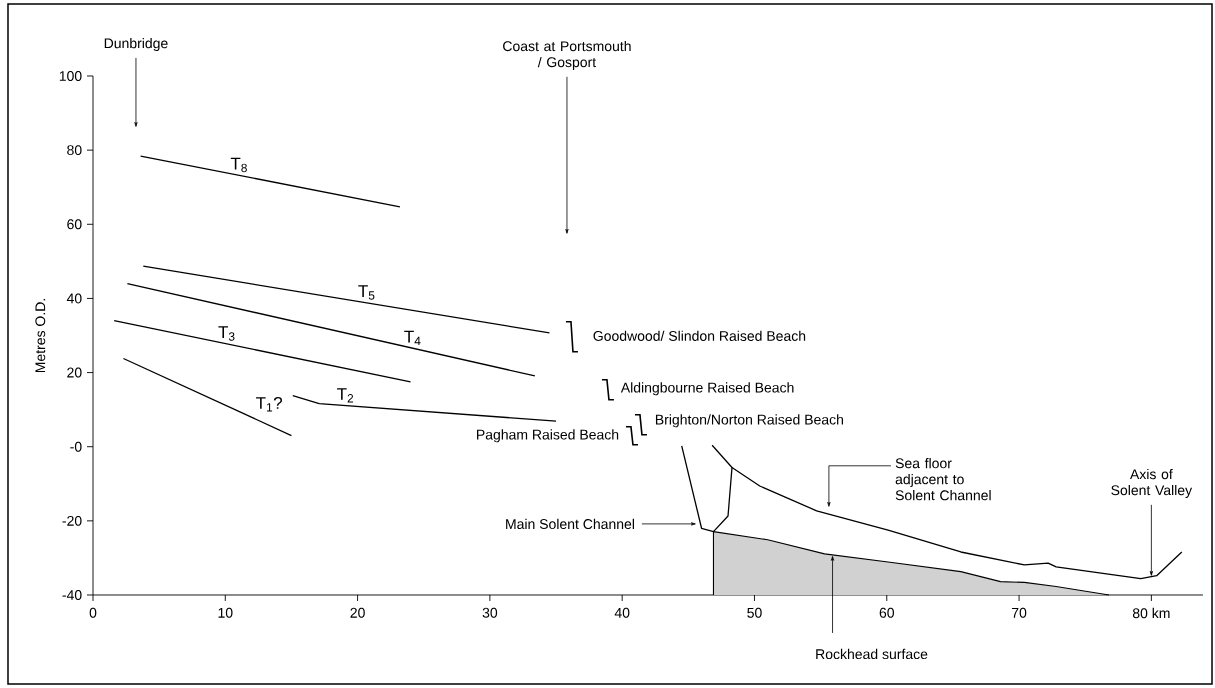 This screenshot has width=1215, height=688. I want to click on y-tick-label: -40, so click(72, 595).